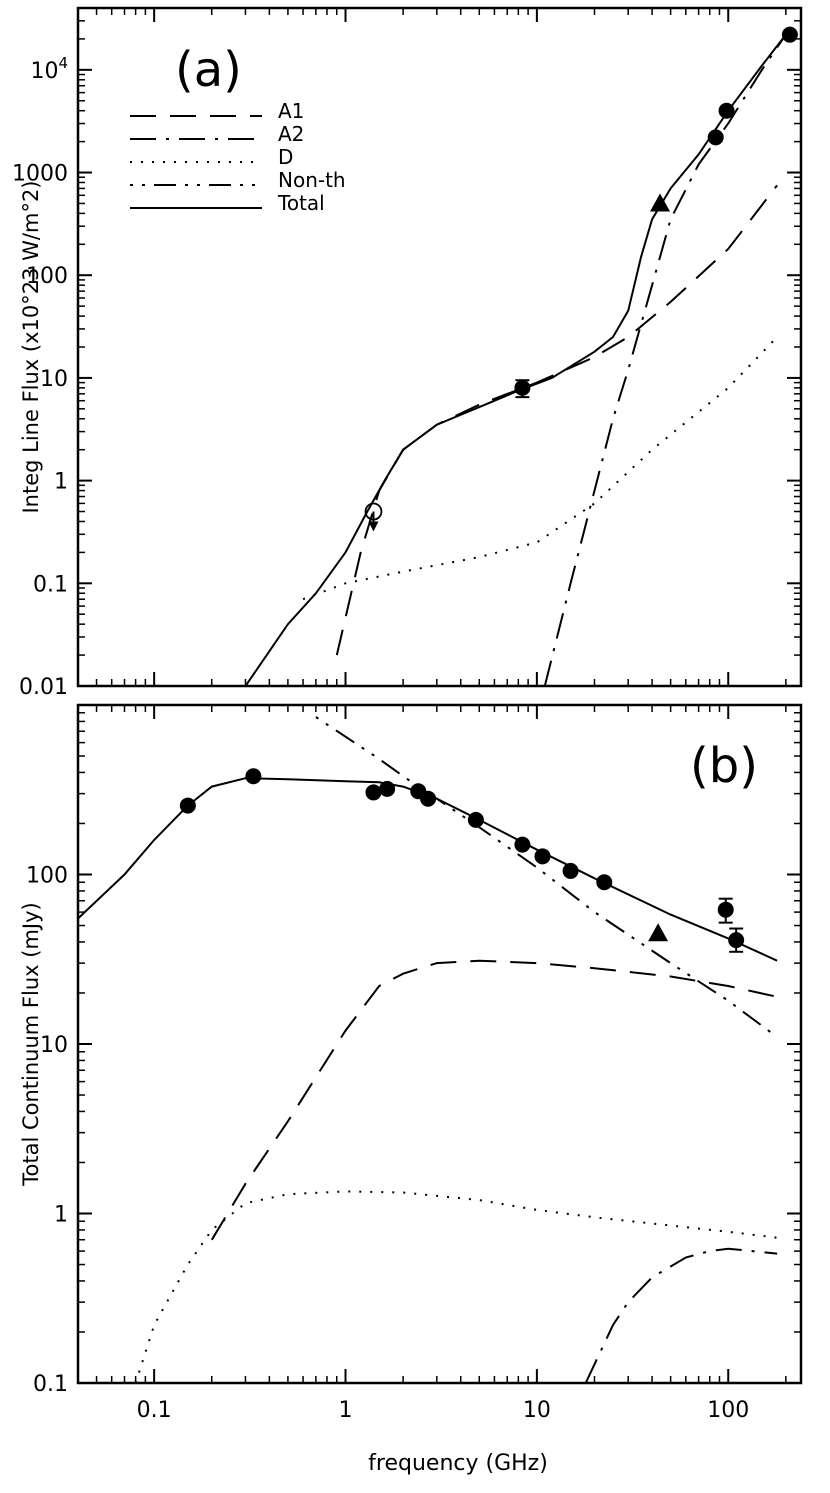 The height and width of the screenshot is (1493, 830). I want to click on panel-a-label: (a), so click(208, 70).